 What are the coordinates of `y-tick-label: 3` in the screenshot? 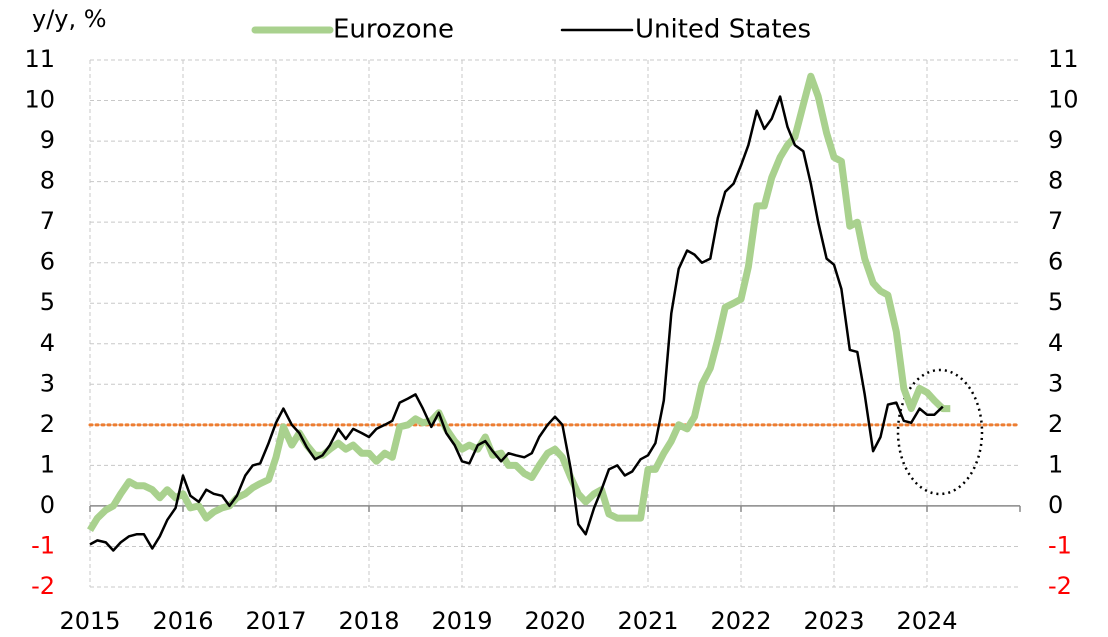 It's located at (47, 383).